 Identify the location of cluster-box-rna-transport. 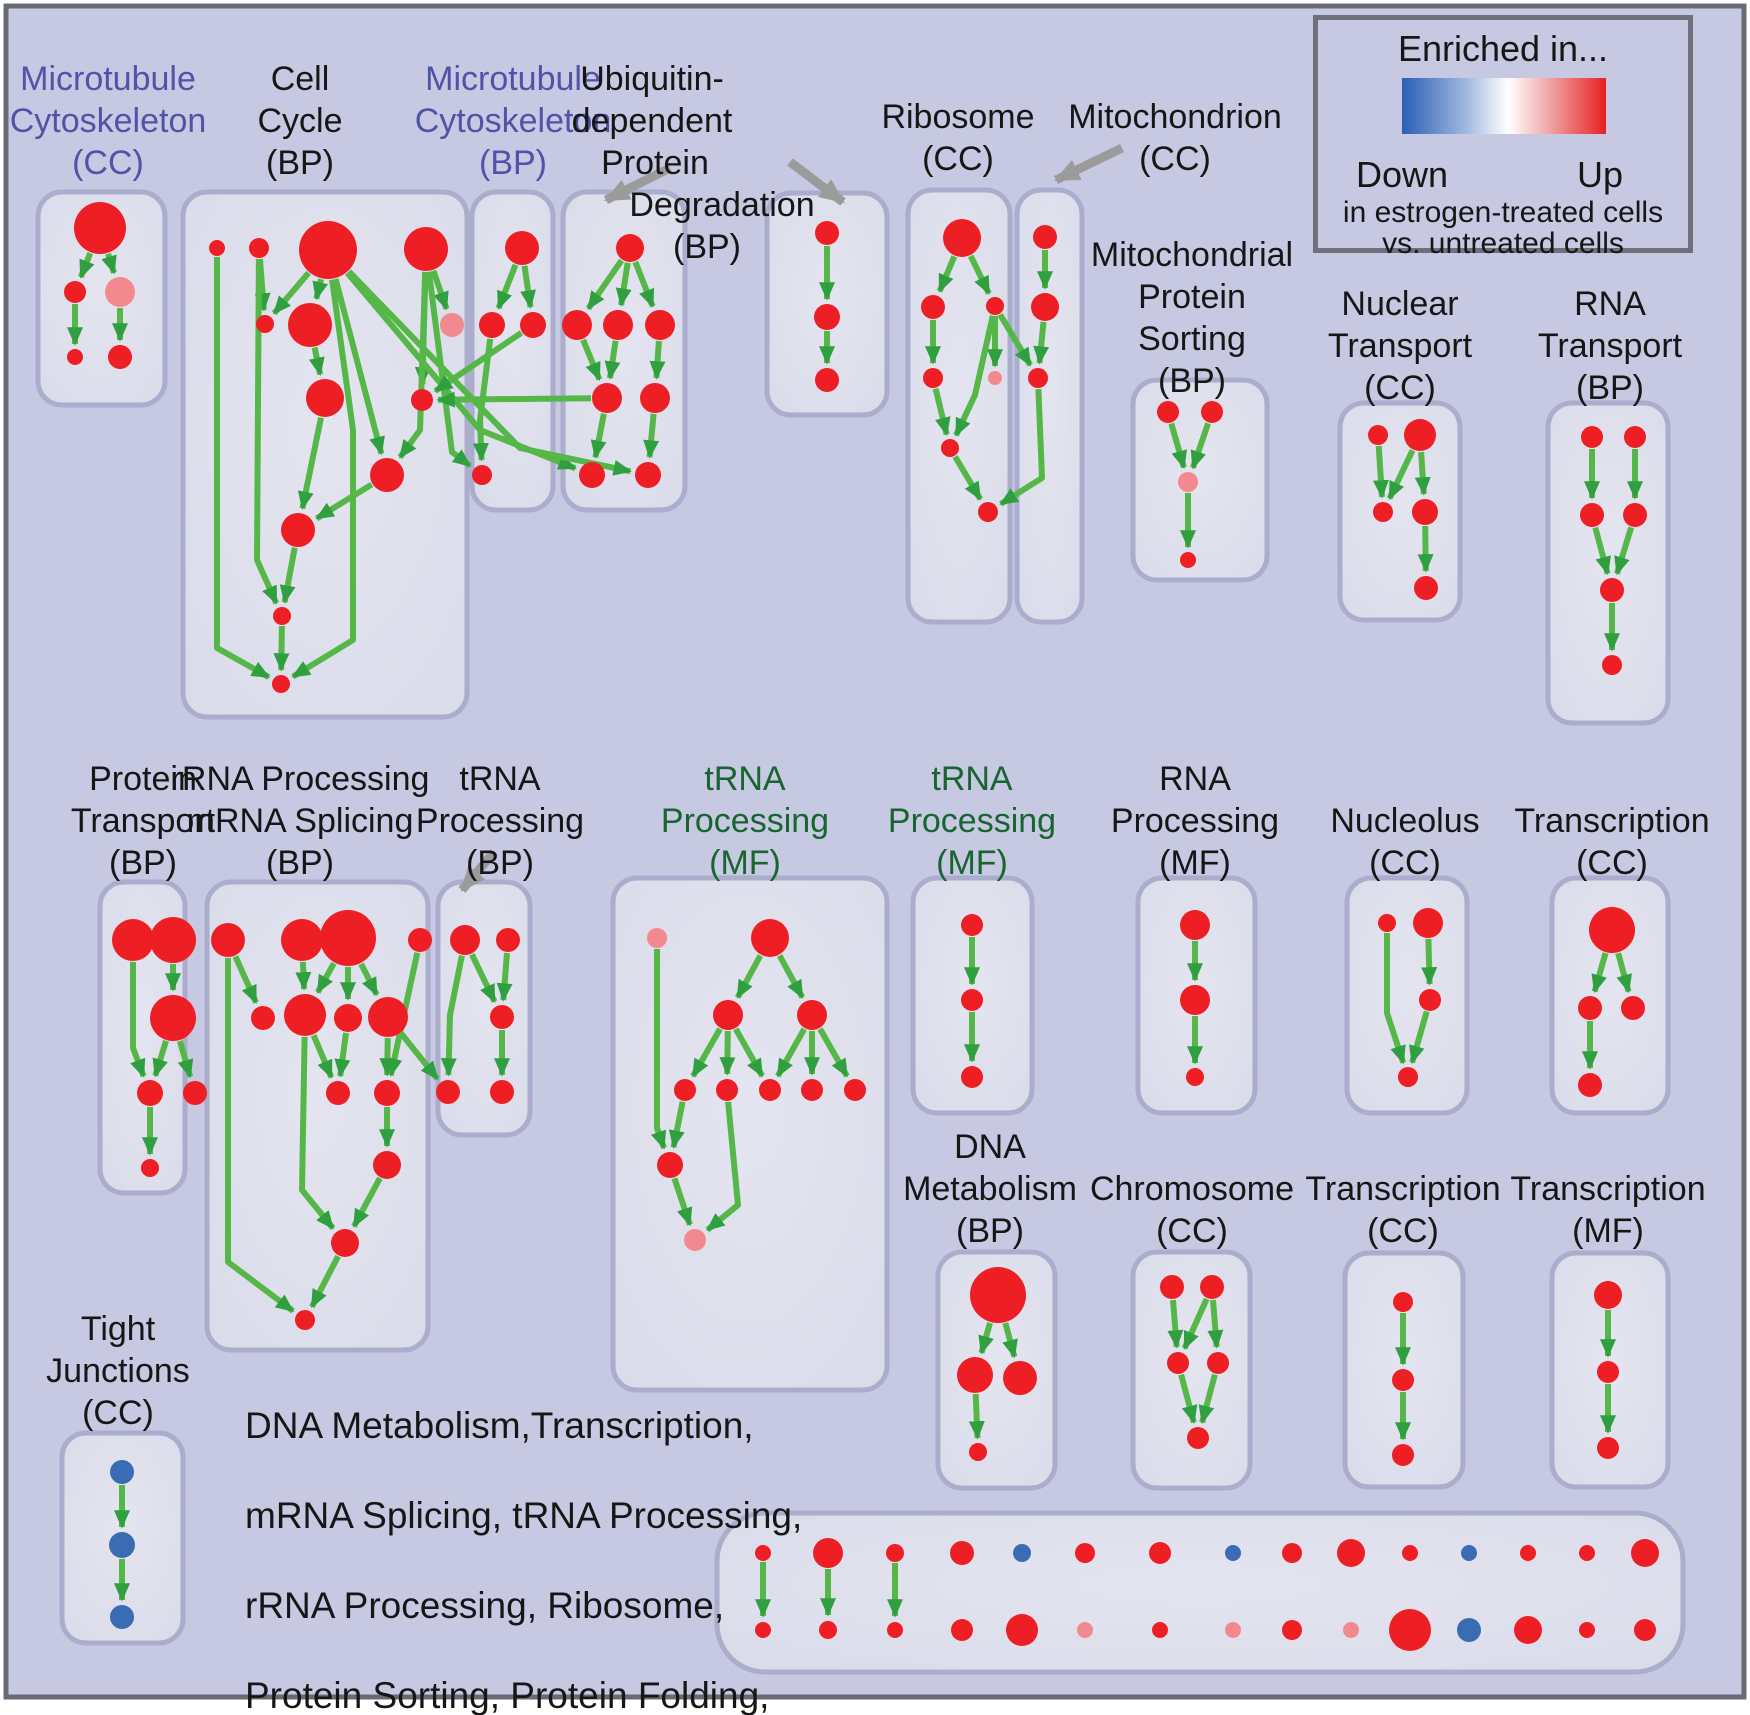
(1608, 563).